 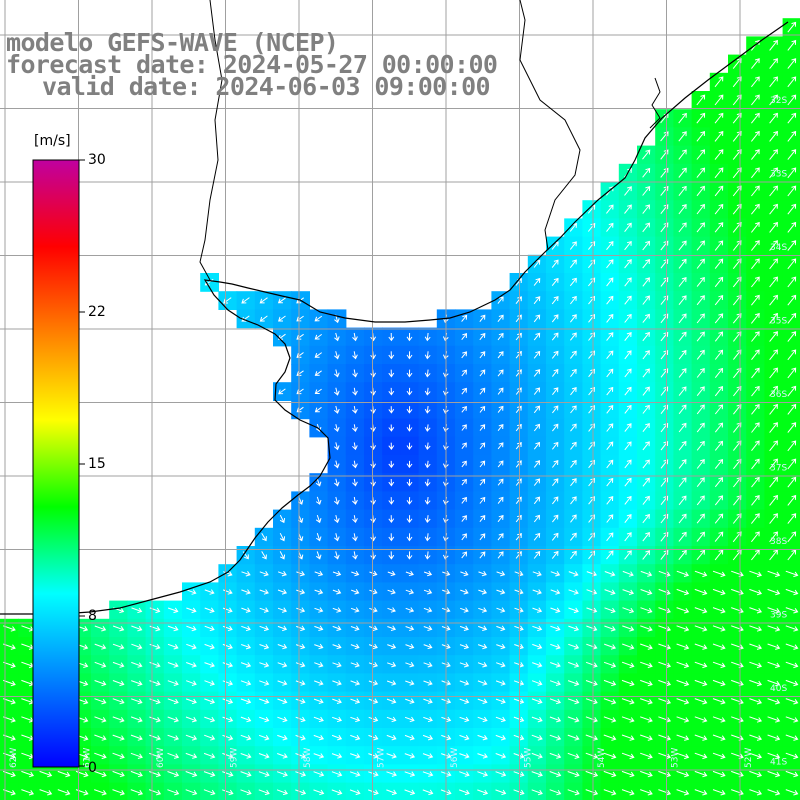 I want to click on colorbar-tick-label: 30, so click(x=97, y=160).